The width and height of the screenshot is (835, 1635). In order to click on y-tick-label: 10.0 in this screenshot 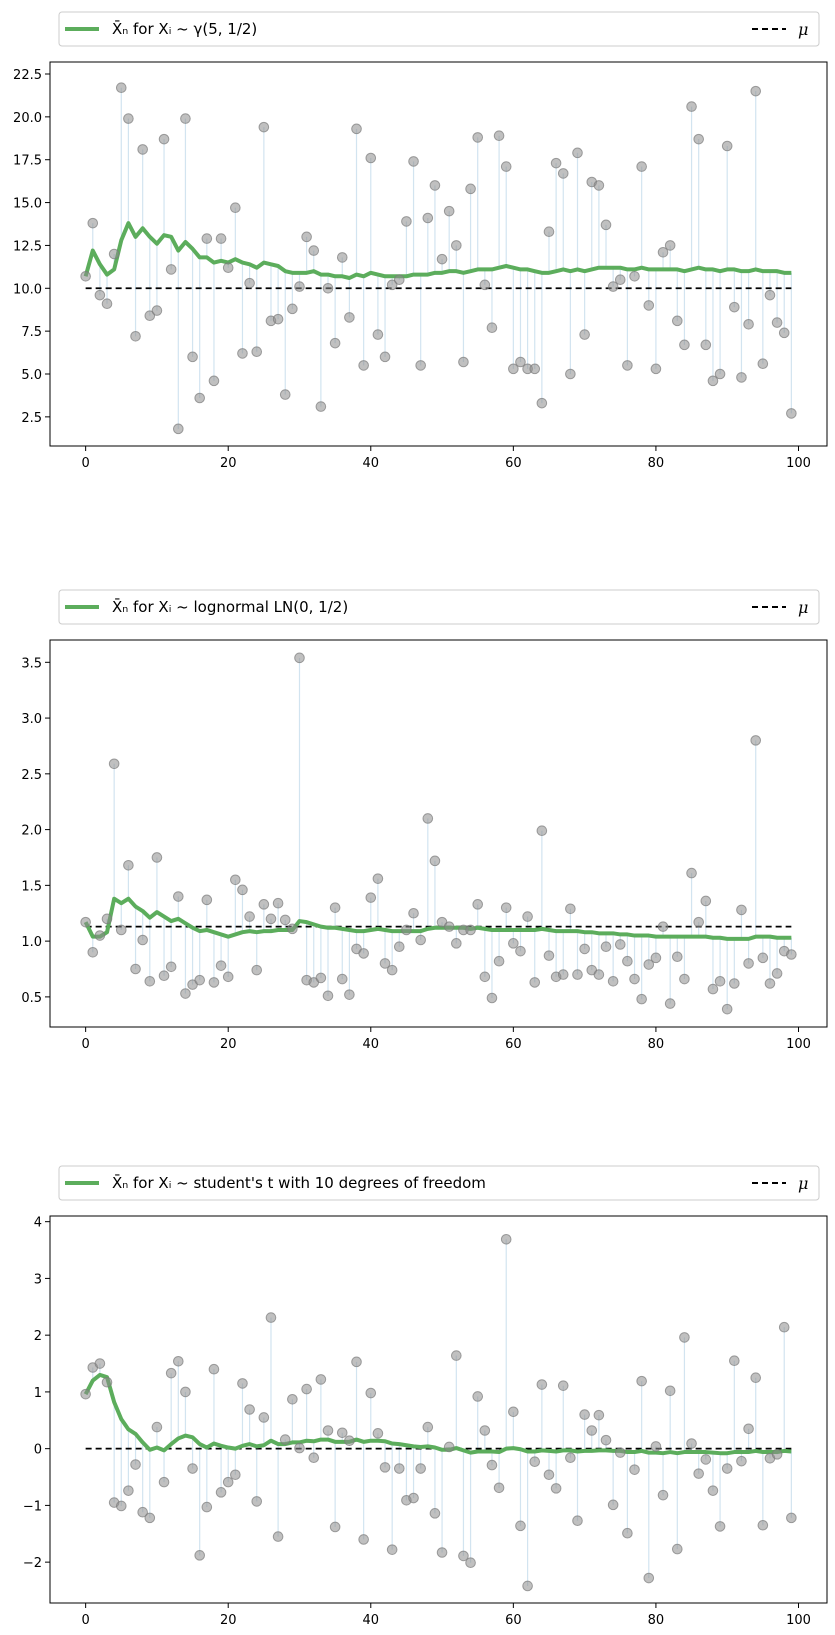, I will do `click(27, 289)`.